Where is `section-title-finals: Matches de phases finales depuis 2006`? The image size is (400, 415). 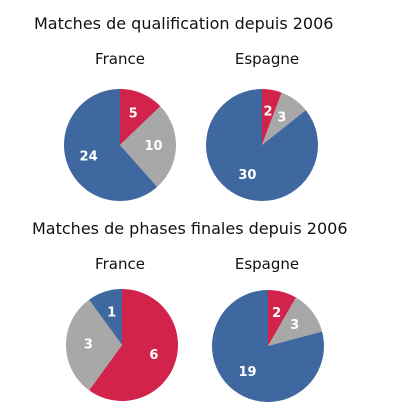
section-title-finals: Matches de phases finales depuis 2006 is located at coordinates (190, 228).